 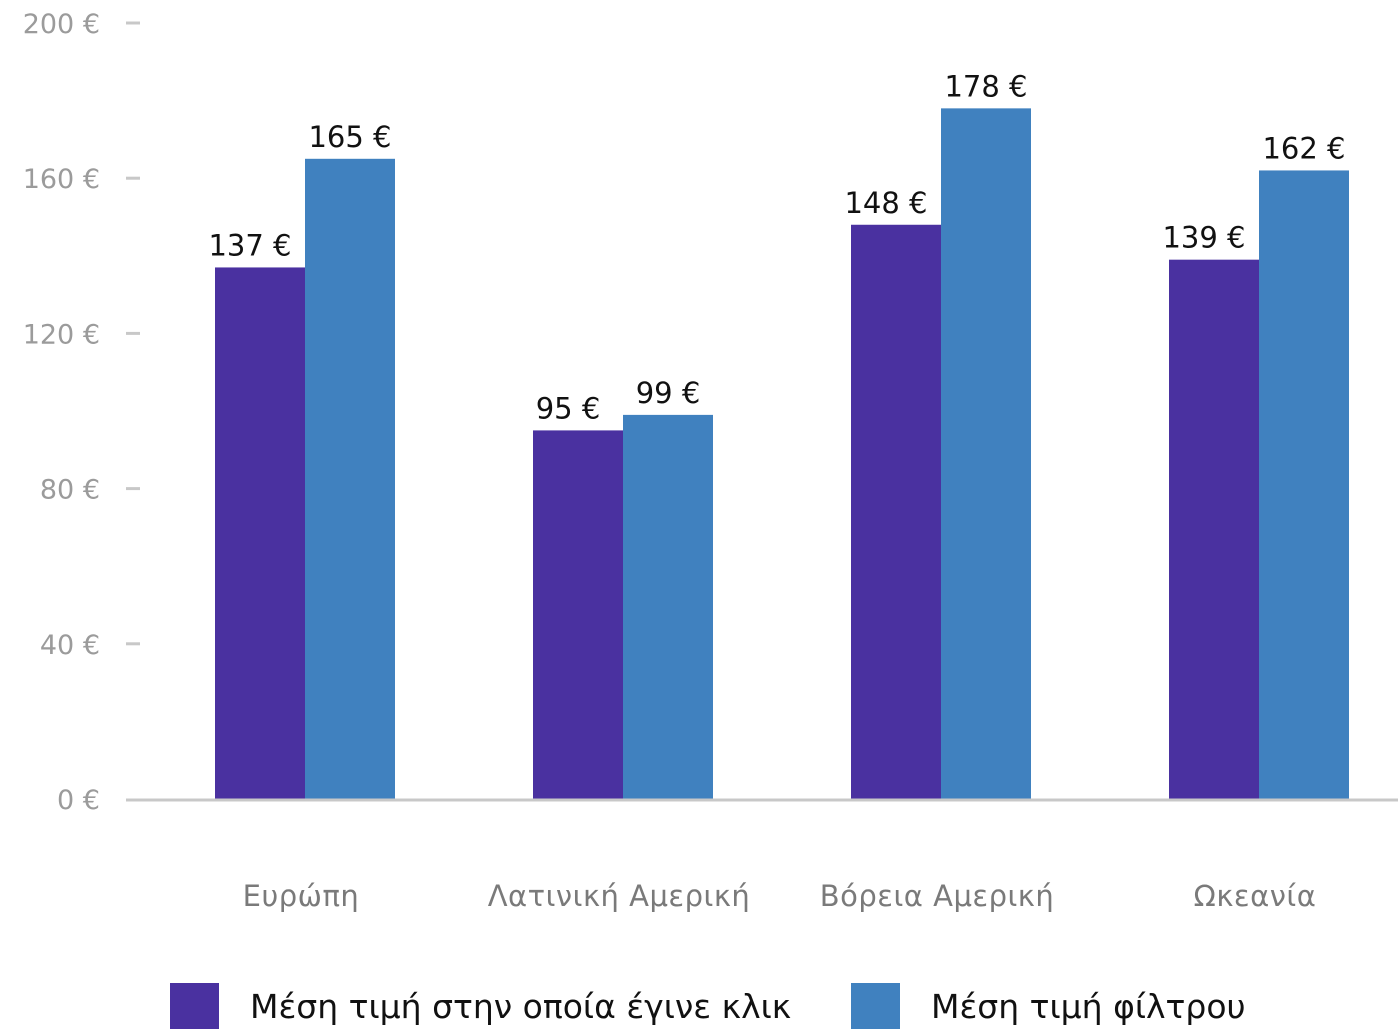 I want to click on data-label: 165 €, so click(x=349, y=137).